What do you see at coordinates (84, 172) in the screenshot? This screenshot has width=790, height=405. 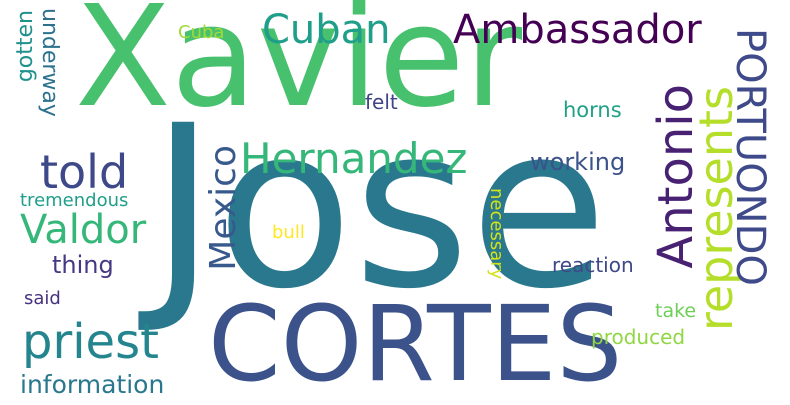 I see `word-told: told` at bounding box center [84, 172].